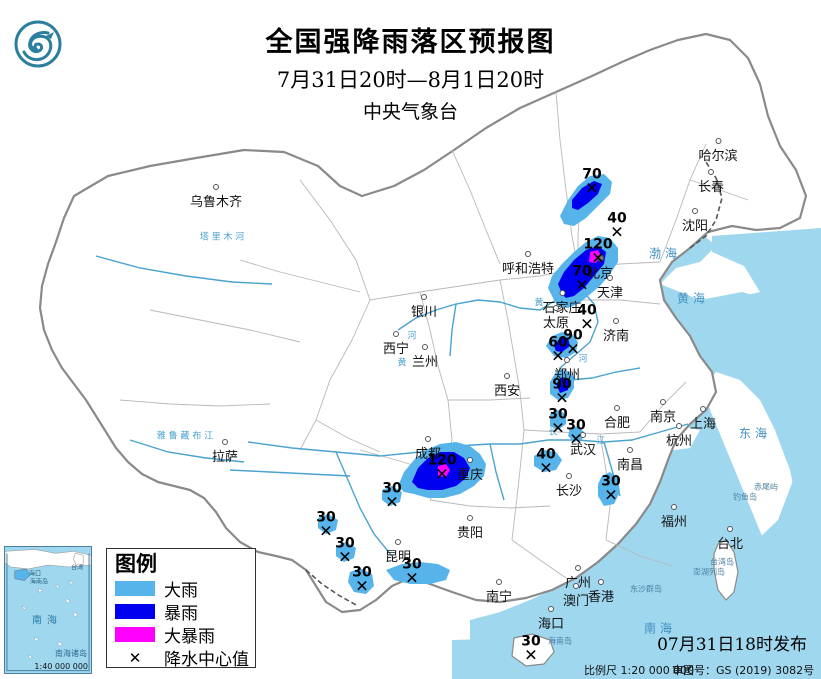 Image resolution: width=821 pixels, height=679 pixels. Describe the element at coordinates (185, 436) in the screenshot. I see `river-label-7: 雅 鲁 藏 布 江` at that location.